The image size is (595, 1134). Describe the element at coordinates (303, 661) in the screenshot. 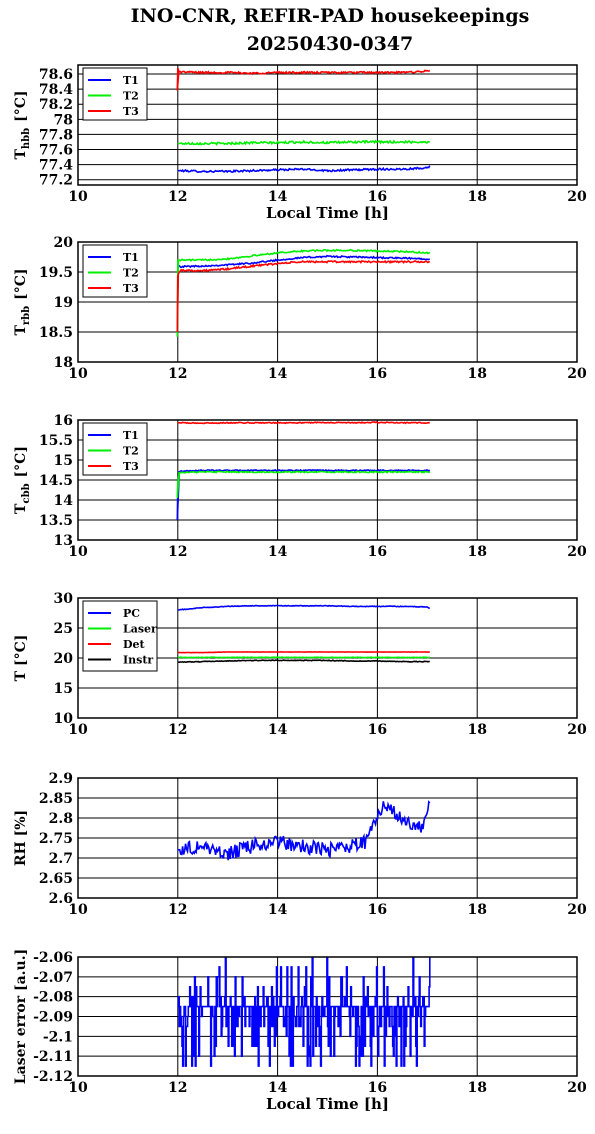

I see `series-line-instr` at that location.